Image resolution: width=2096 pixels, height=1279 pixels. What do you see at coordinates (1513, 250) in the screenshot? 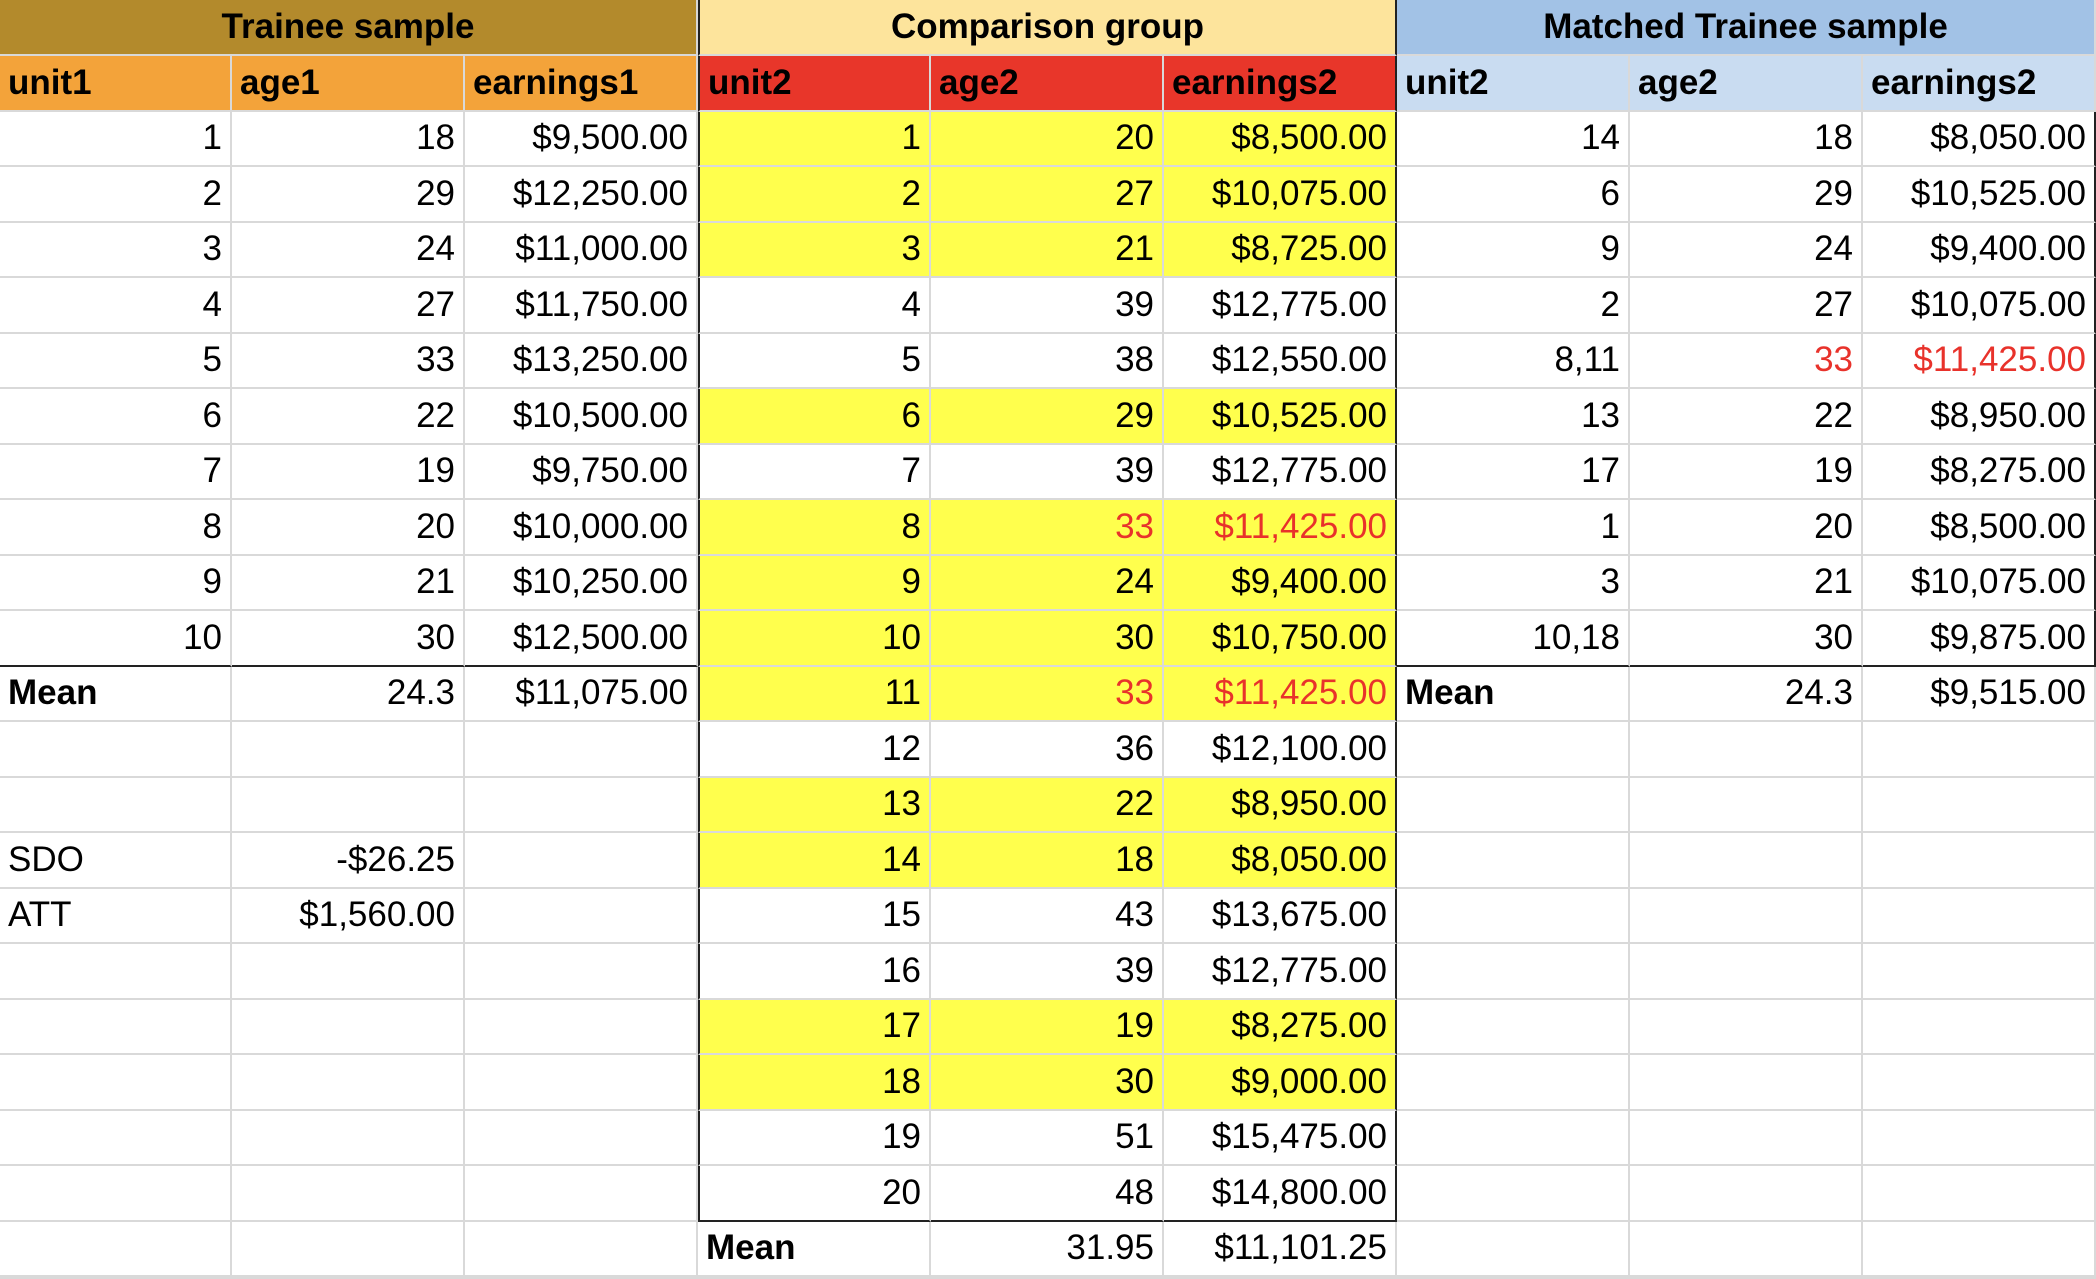
I see `matched-unit-cell: 9` at bounding box center [1513, 250].